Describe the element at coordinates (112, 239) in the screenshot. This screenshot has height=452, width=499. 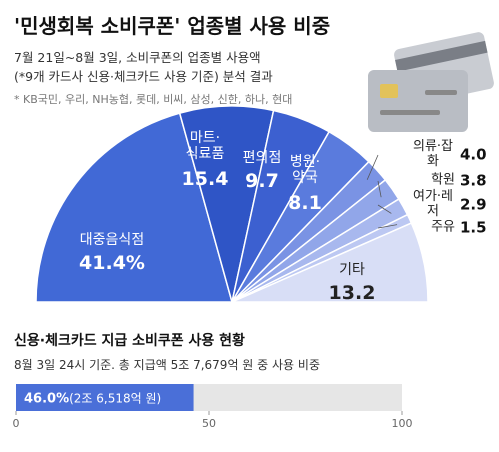
I see `slice-label: 대중음식점` at that location.